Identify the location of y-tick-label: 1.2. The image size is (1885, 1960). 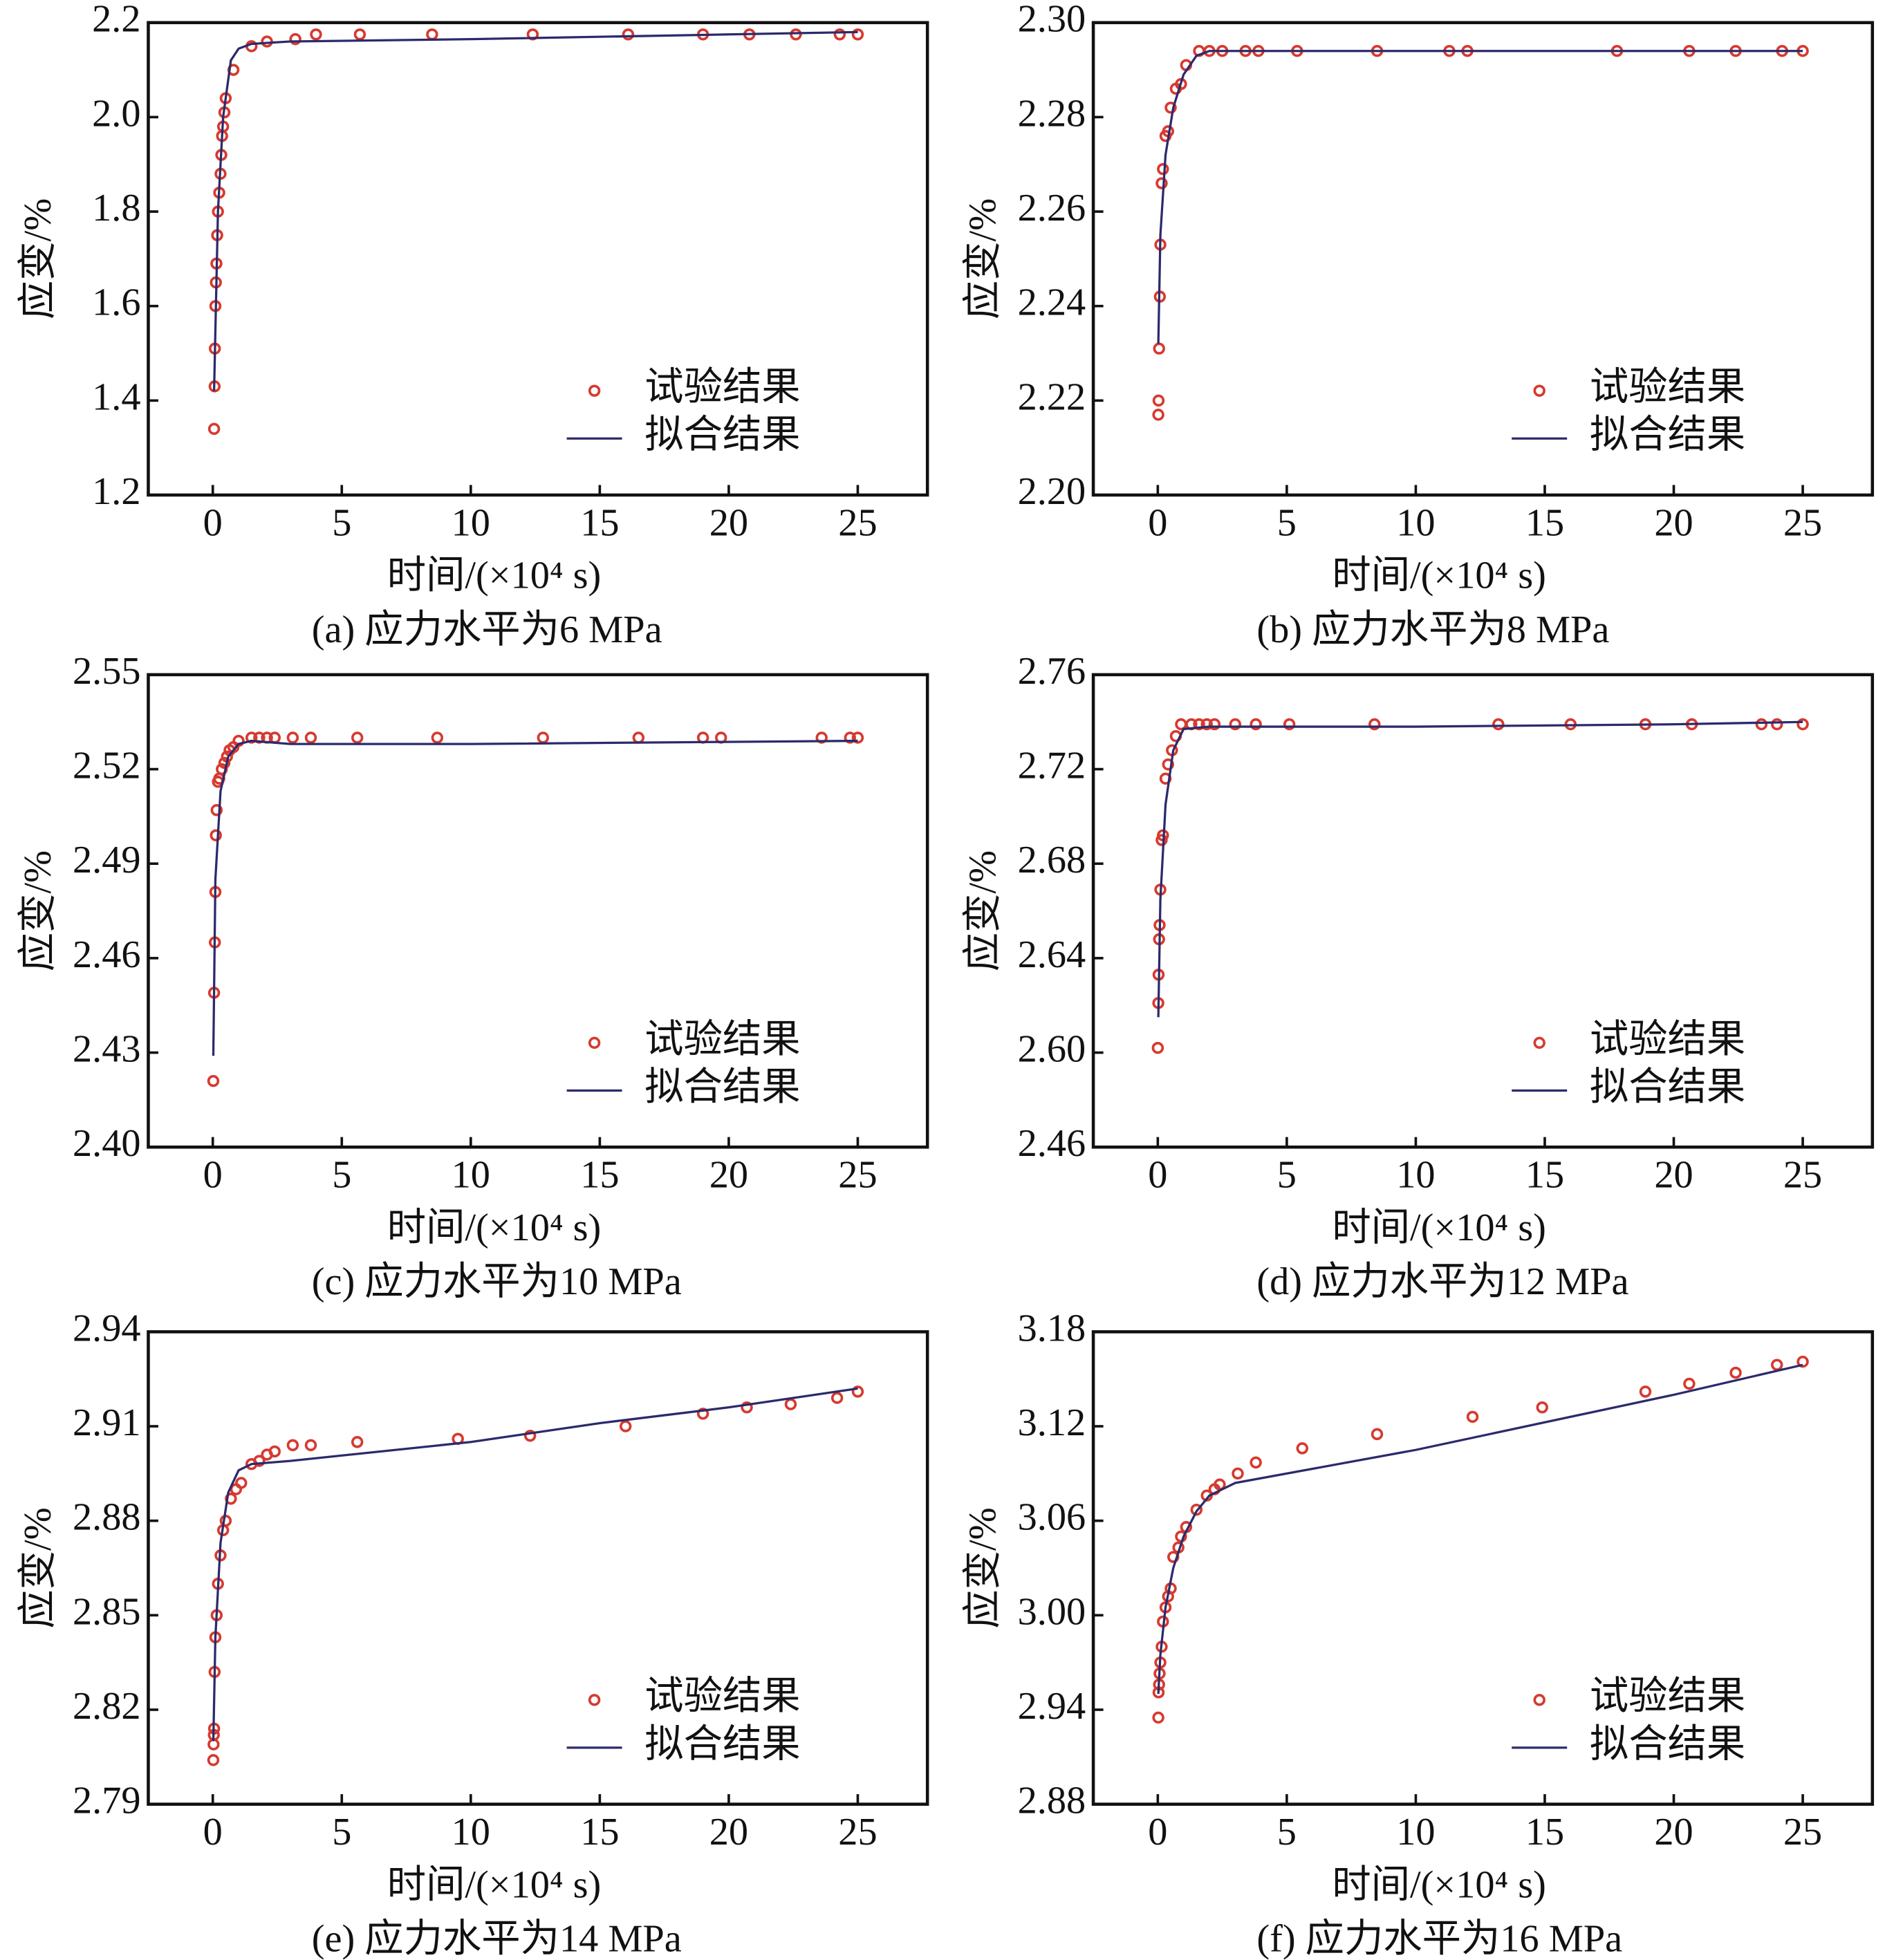
(116, 491).